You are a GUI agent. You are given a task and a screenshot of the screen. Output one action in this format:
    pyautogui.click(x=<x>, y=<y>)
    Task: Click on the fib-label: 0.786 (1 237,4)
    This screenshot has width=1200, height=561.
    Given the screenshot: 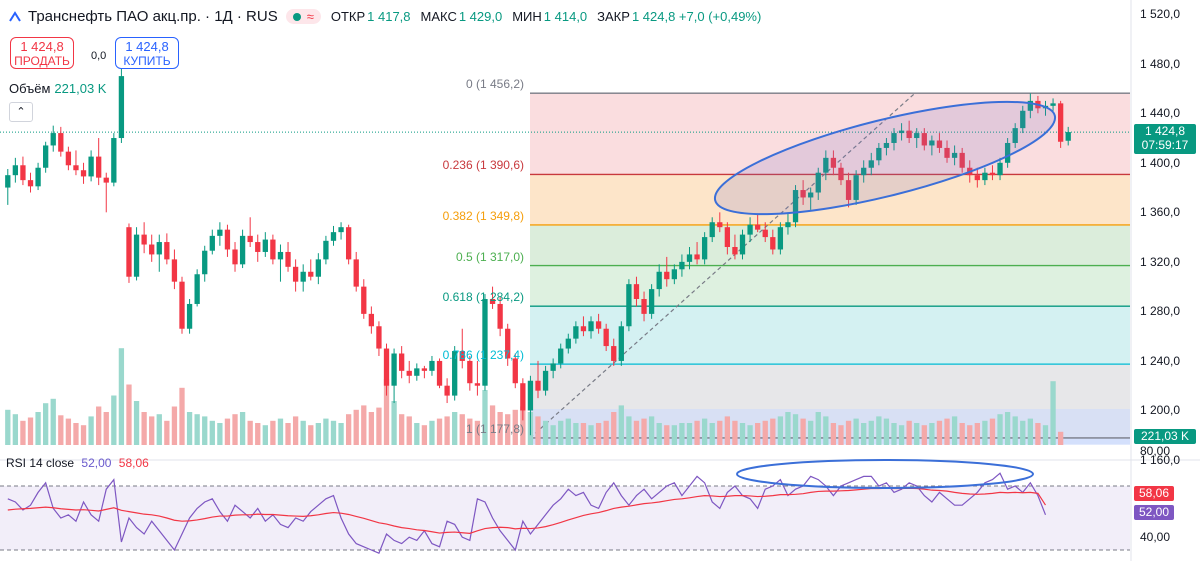 What is the action you would take?
    pyautogui.click(x=483, y=355)
    